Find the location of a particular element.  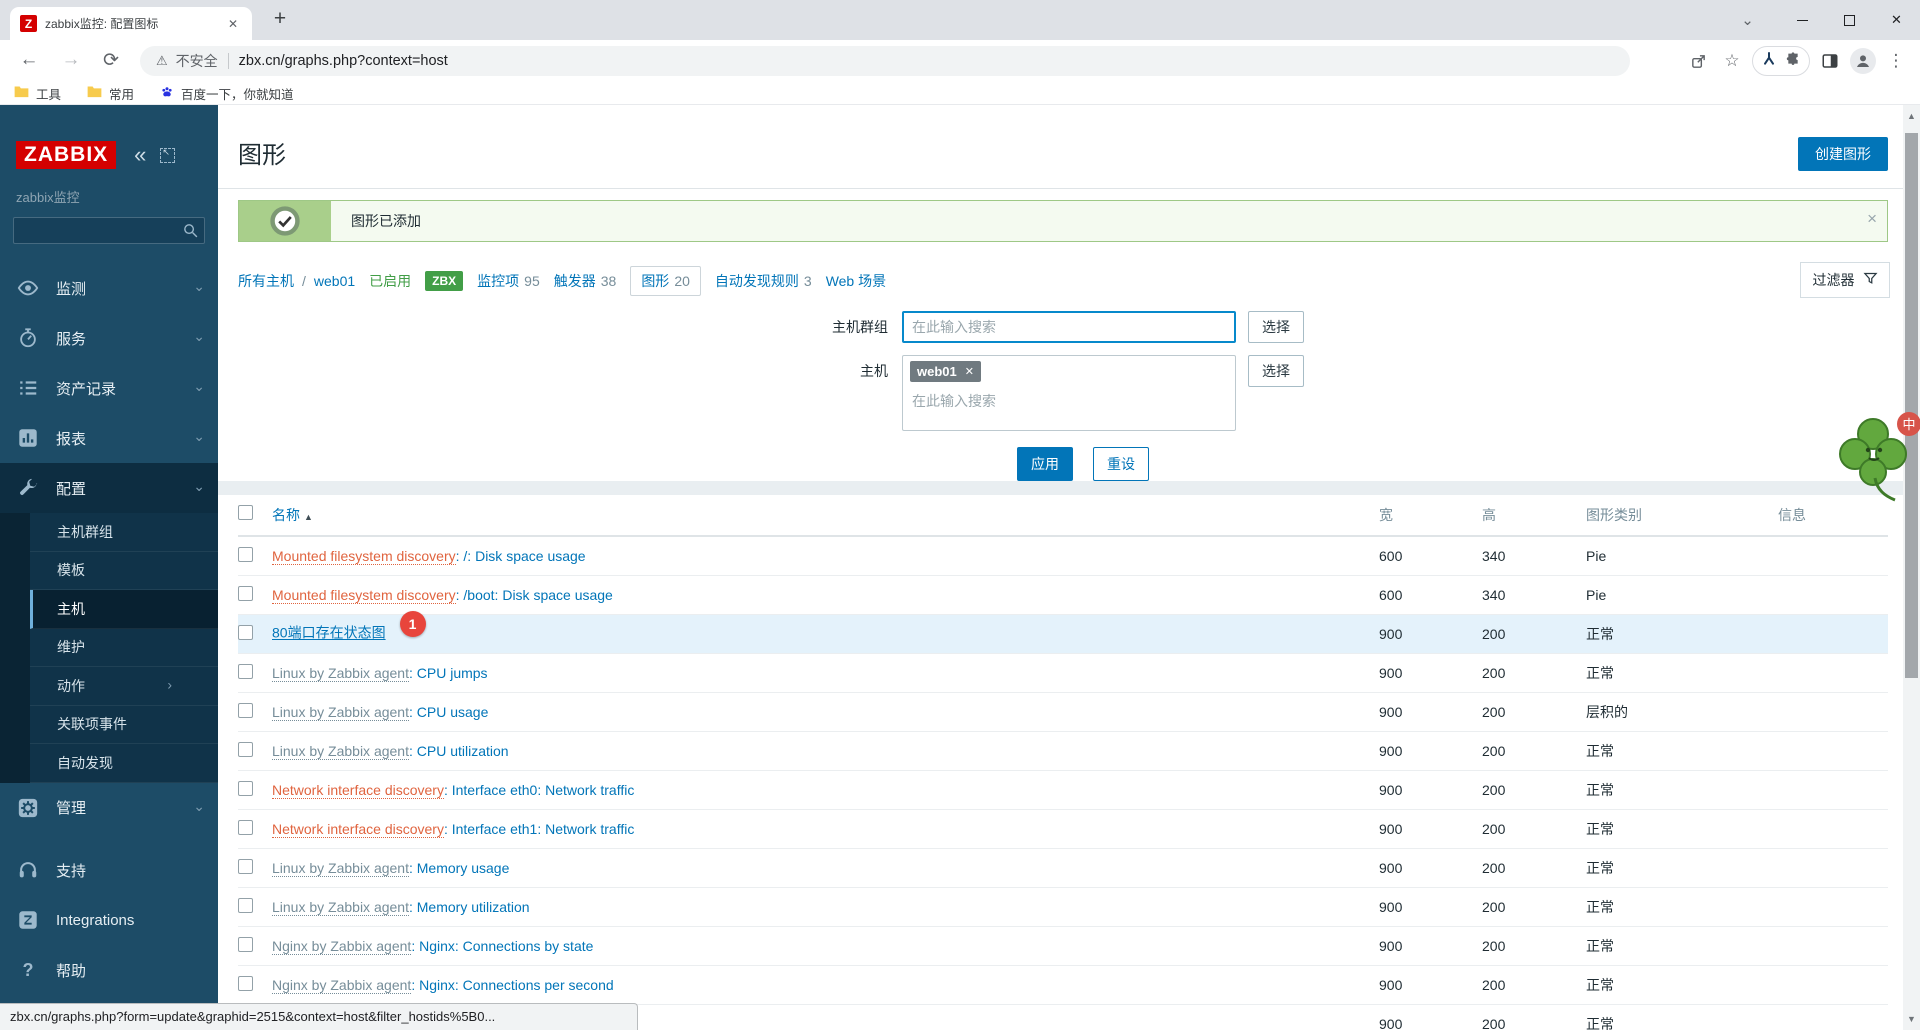

forward-icon: → is located at coordinates (71, 59).